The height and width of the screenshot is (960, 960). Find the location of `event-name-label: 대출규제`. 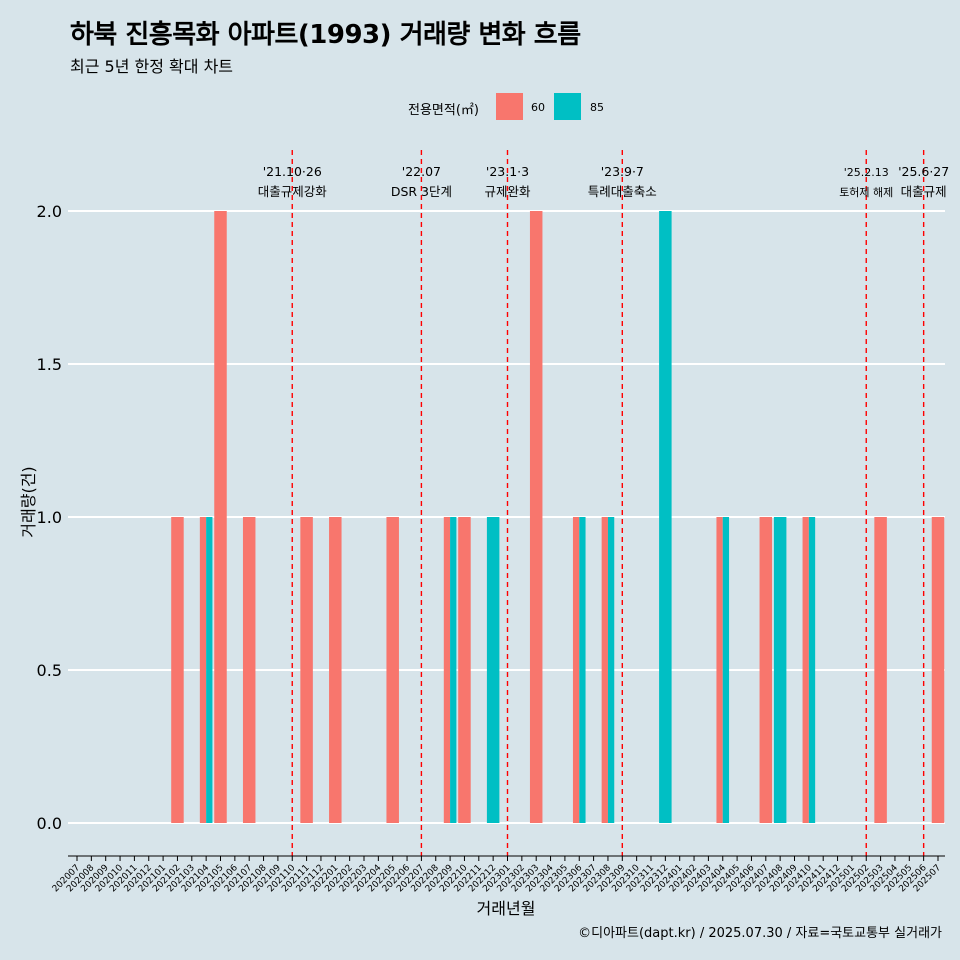

event-name-label: 대출규제 is located at coordinates (924, 191).